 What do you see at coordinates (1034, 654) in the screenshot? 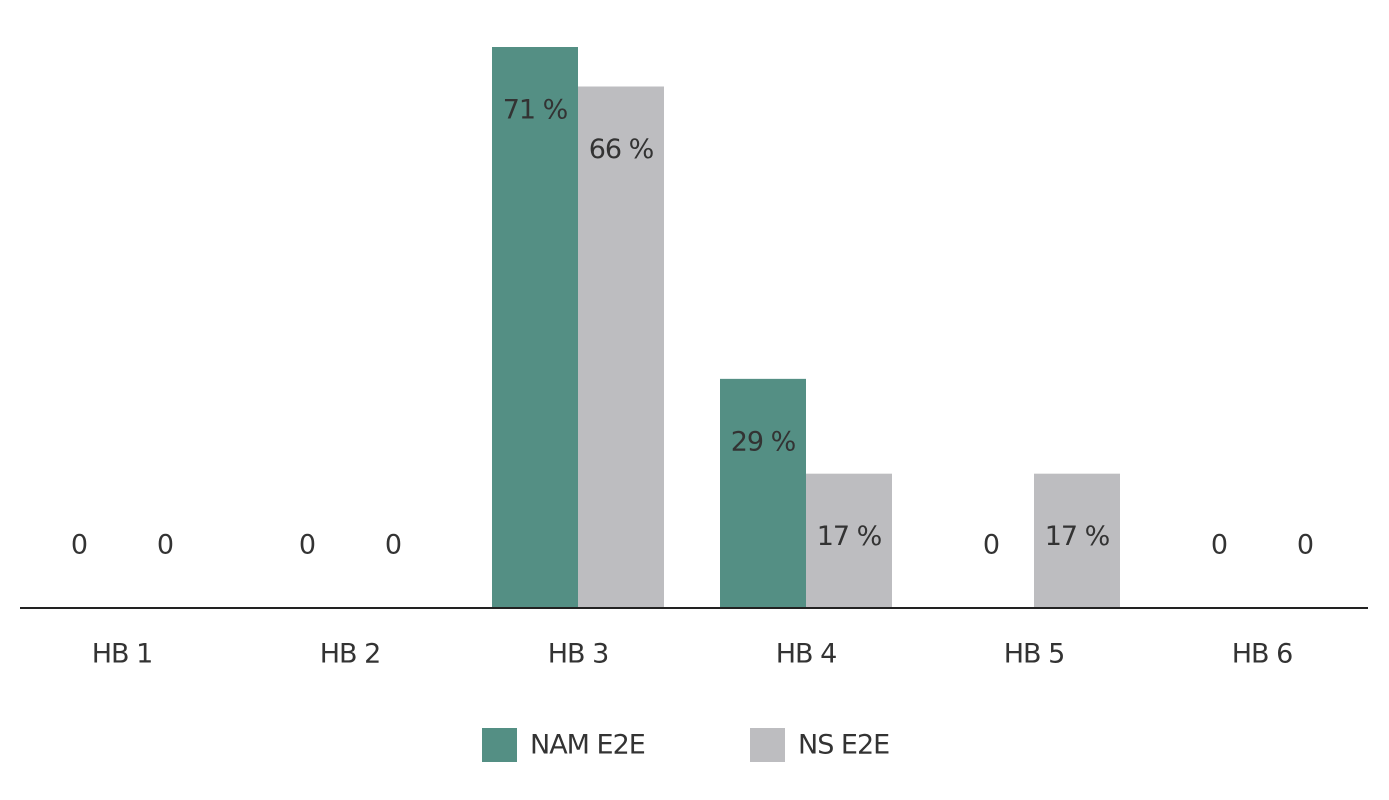
I see `x-tick-label: HB 5` at bounding box center [1034, 654].